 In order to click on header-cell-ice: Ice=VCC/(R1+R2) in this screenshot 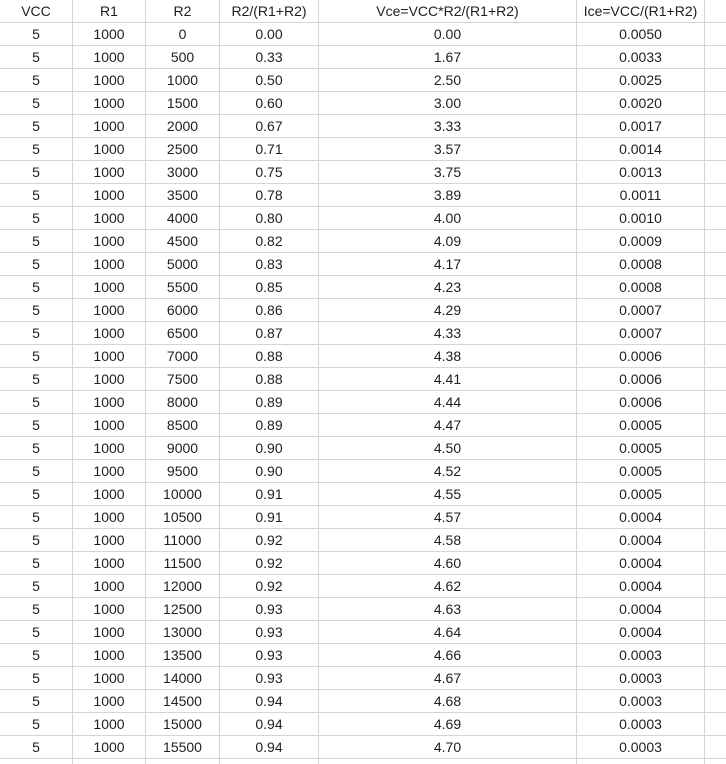, I will do `click(641, 11)`.